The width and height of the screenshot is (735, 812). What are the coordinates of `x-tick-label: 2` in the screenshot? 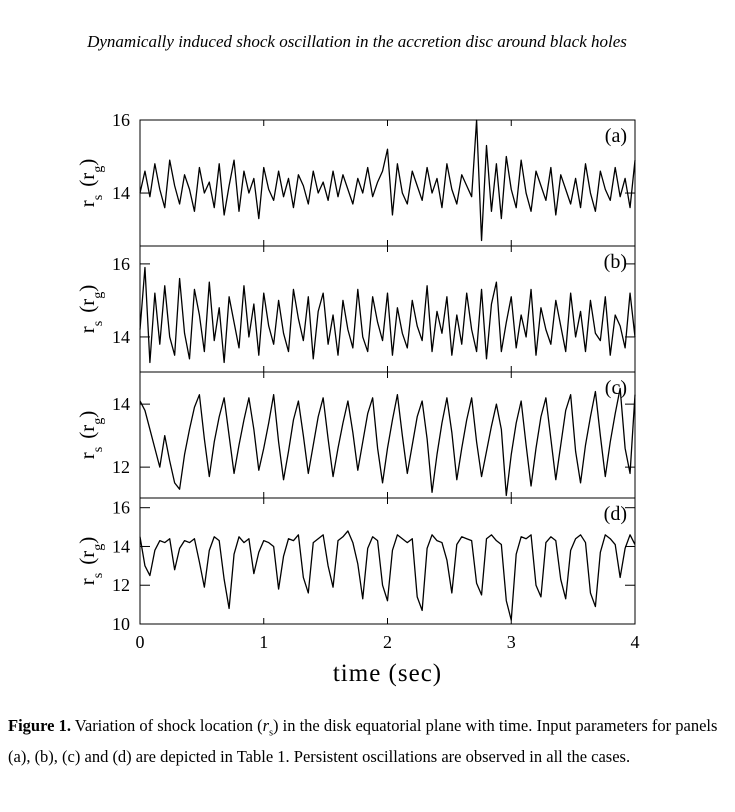 It's located at (387, 642).